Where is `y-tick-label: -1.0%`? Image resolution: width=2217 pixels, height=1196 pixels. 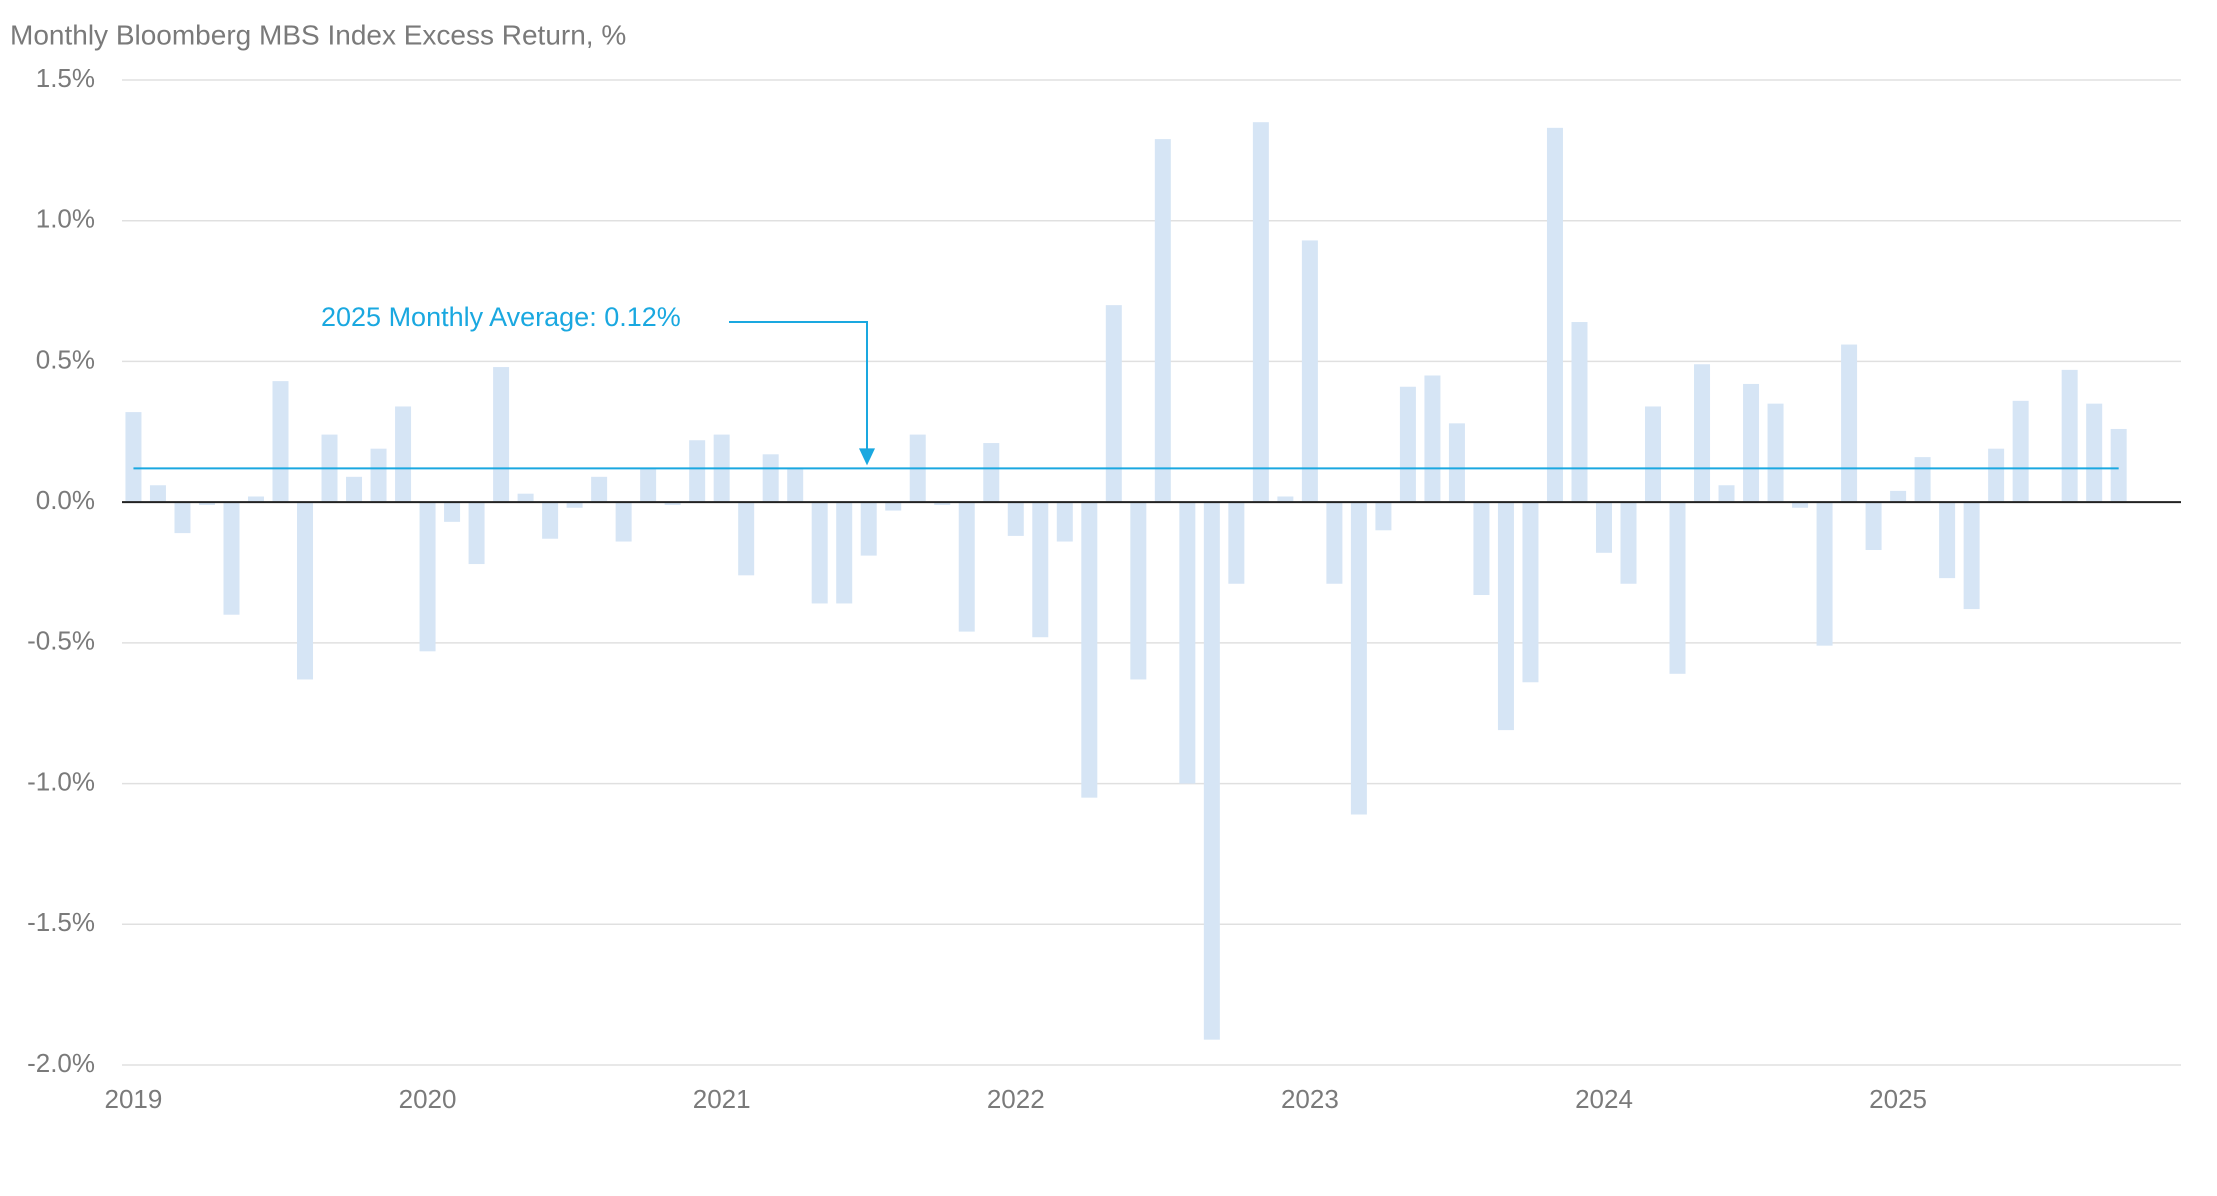 y-tick-label: -1.0% is located at coordinates (61, 781).